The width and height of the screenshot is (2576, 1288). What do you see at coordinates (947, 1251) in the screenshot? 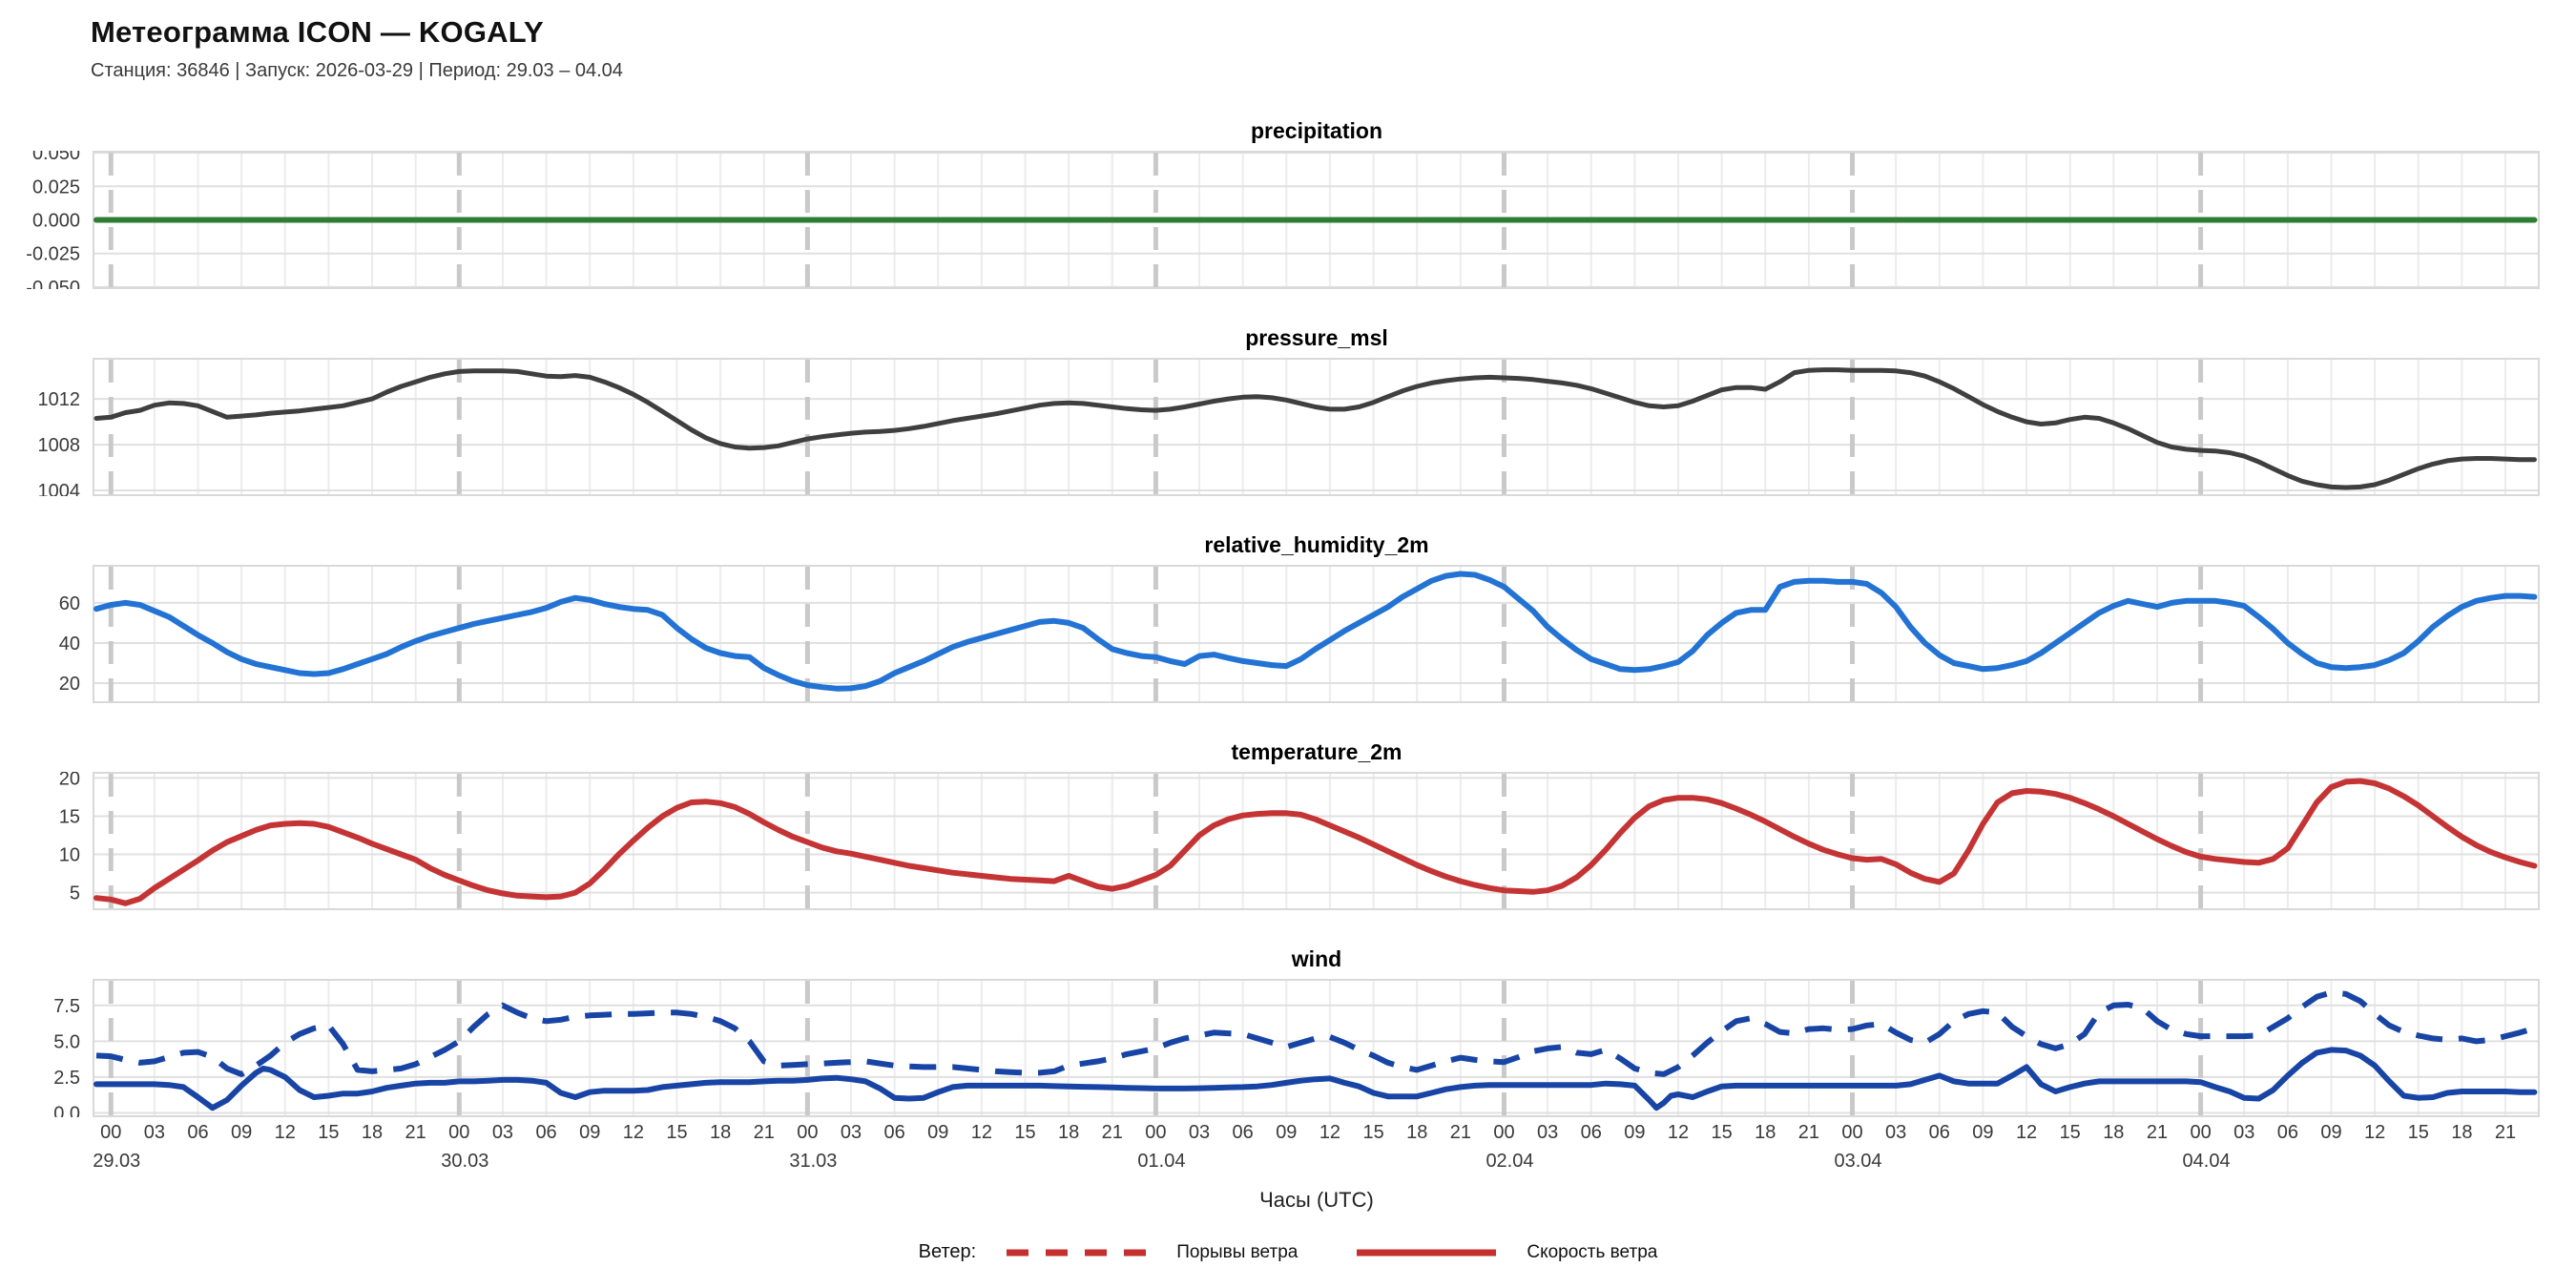
I see `legend-prefix: Ветер:` at bounding box center [947, 1251].